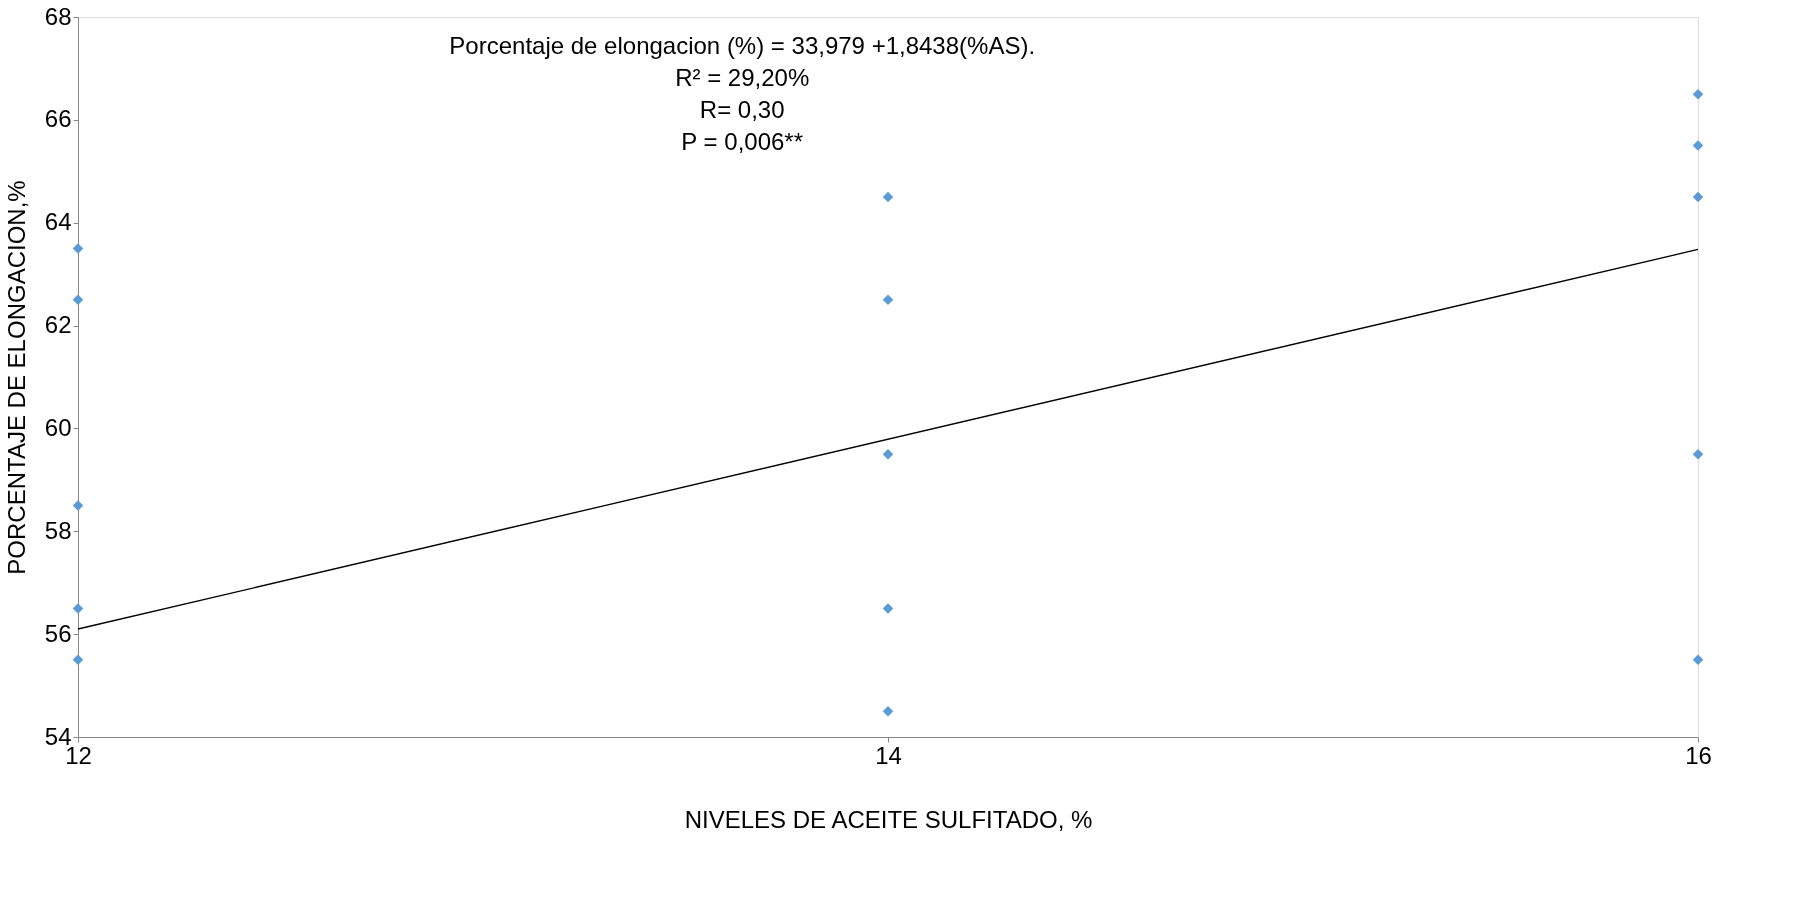 The width and height of the screenshot is (1807, 918). What do you see at coordinates (742, 77) in the screenshot?
I see `annotation: R² = 29,20%` at bounding box center [742, 77].